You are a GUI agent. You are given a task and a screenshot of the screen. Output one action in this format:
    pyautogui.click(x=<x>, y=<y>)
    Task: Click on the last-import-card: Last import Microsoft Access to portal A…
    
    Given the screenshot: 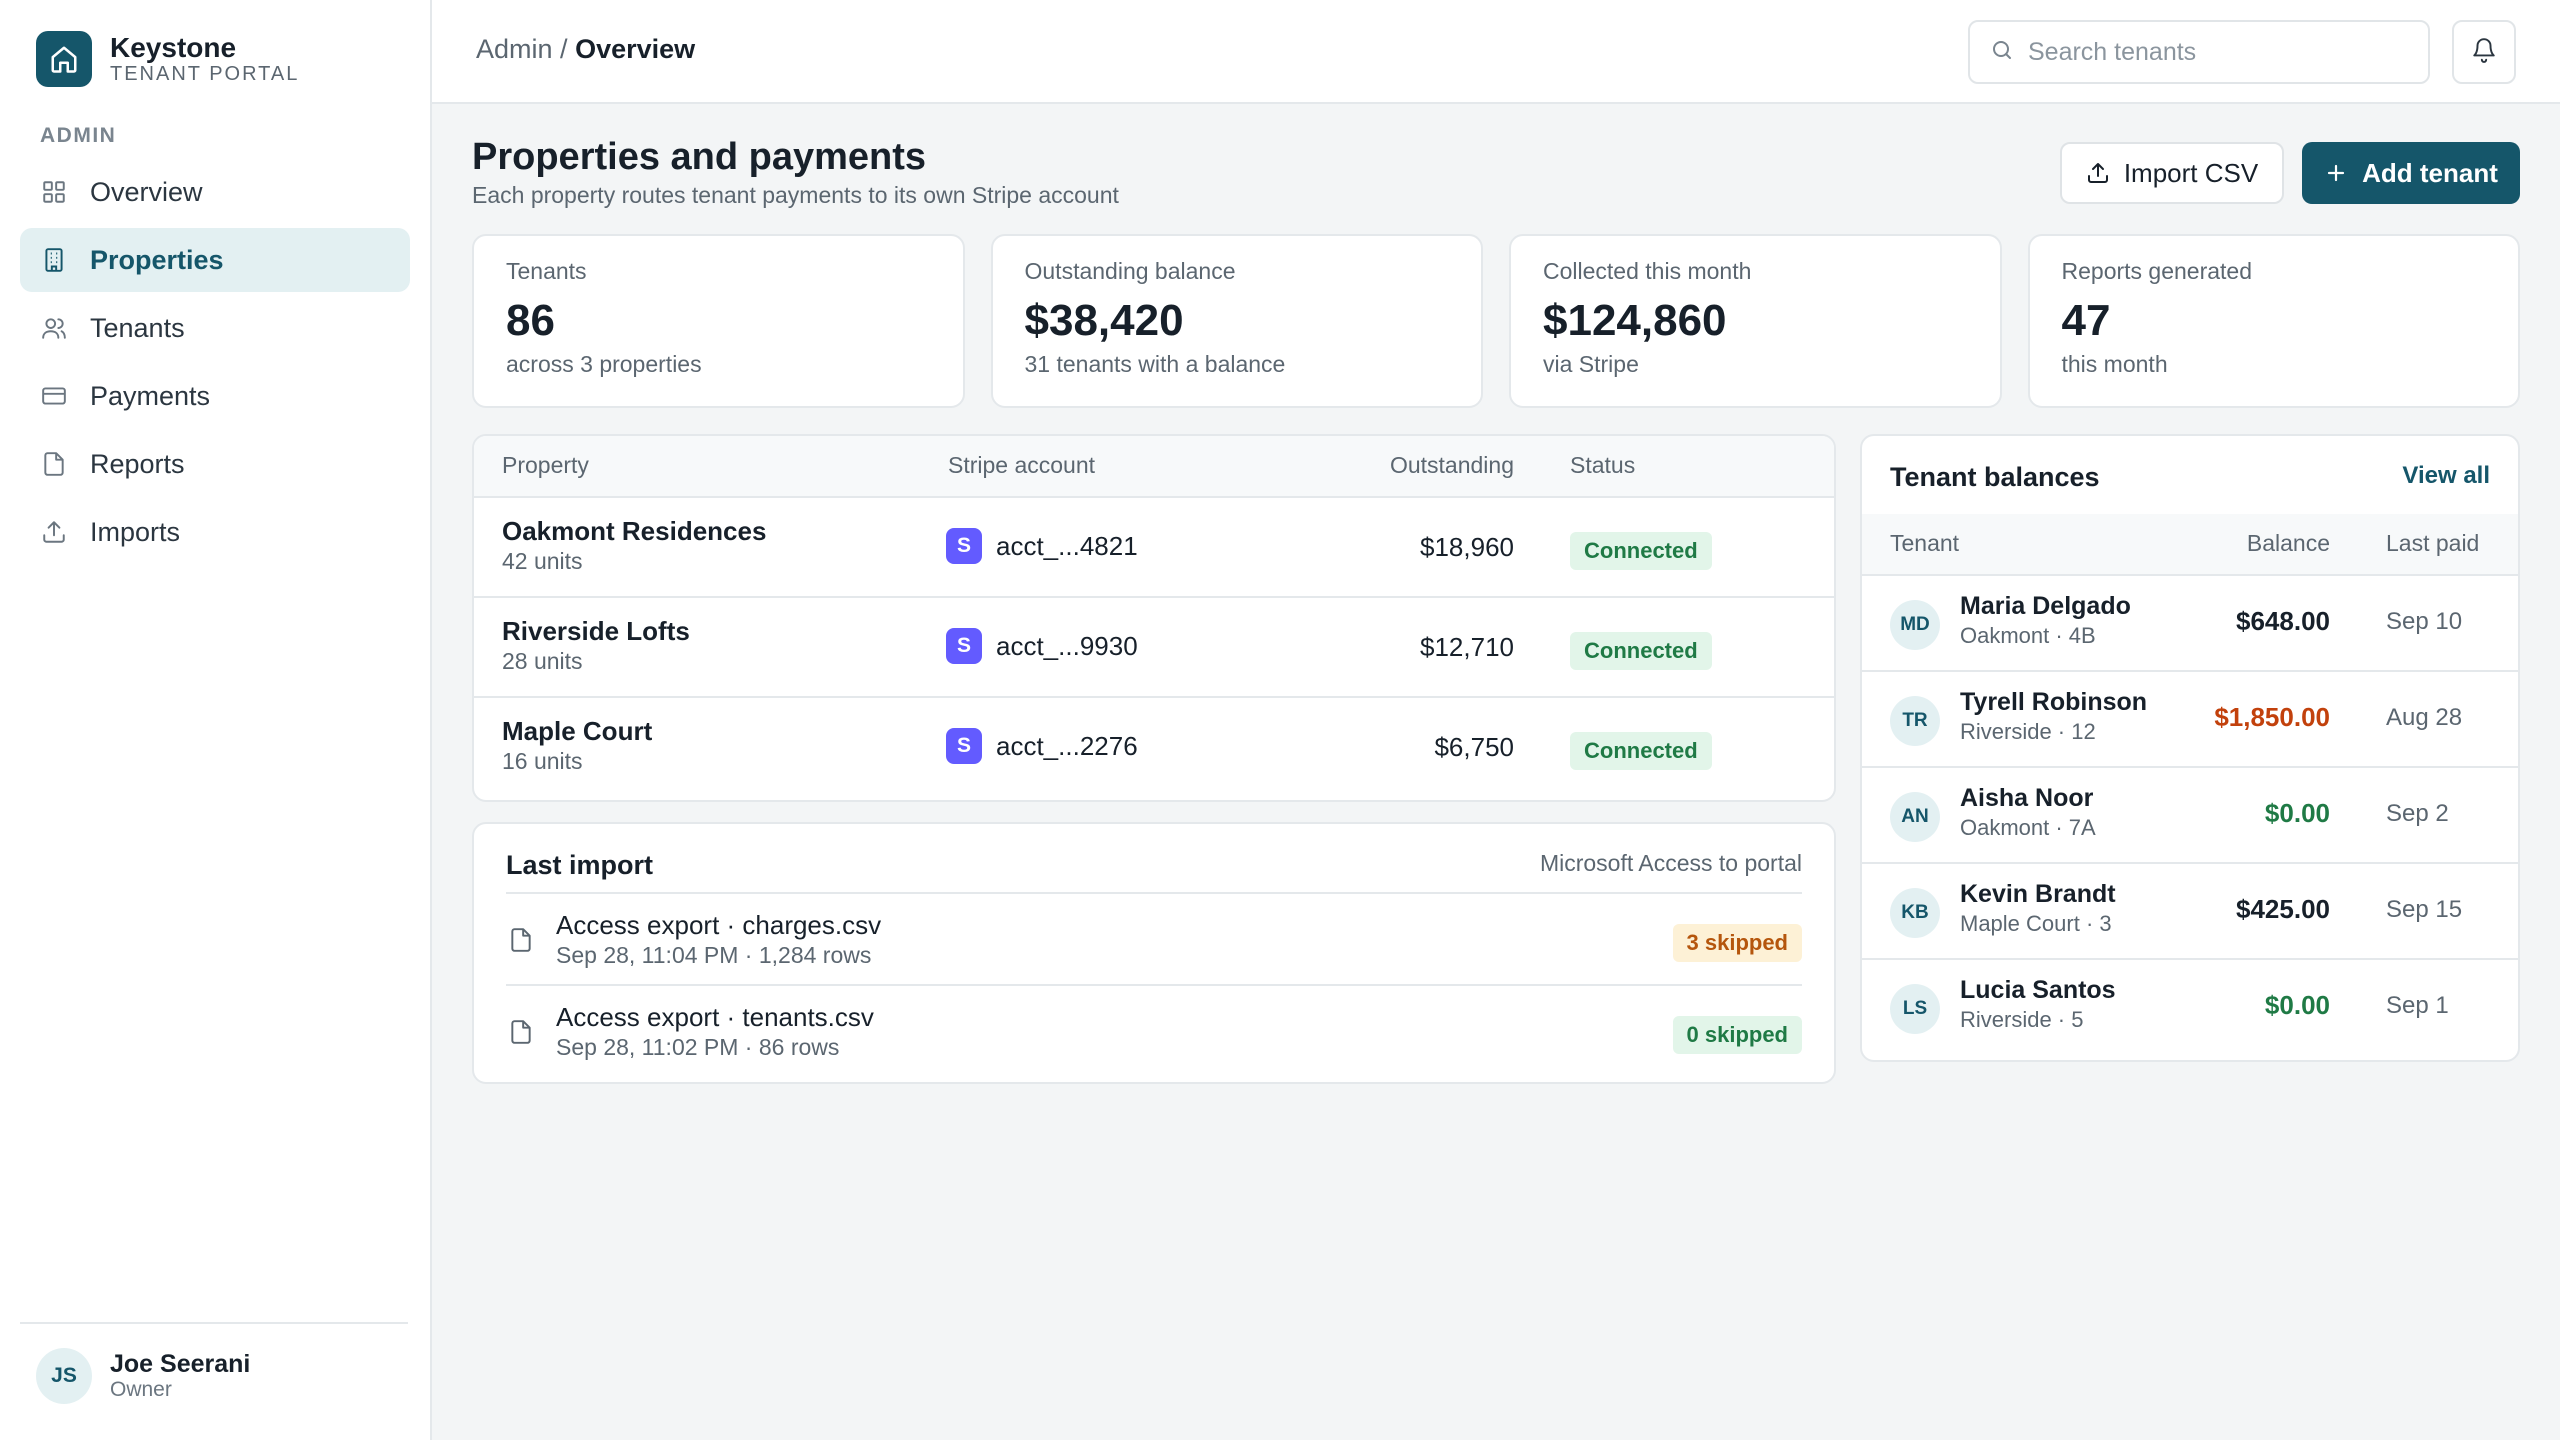 What is the action you would take?
    pyautogui.click(x=1154, y=953)
    